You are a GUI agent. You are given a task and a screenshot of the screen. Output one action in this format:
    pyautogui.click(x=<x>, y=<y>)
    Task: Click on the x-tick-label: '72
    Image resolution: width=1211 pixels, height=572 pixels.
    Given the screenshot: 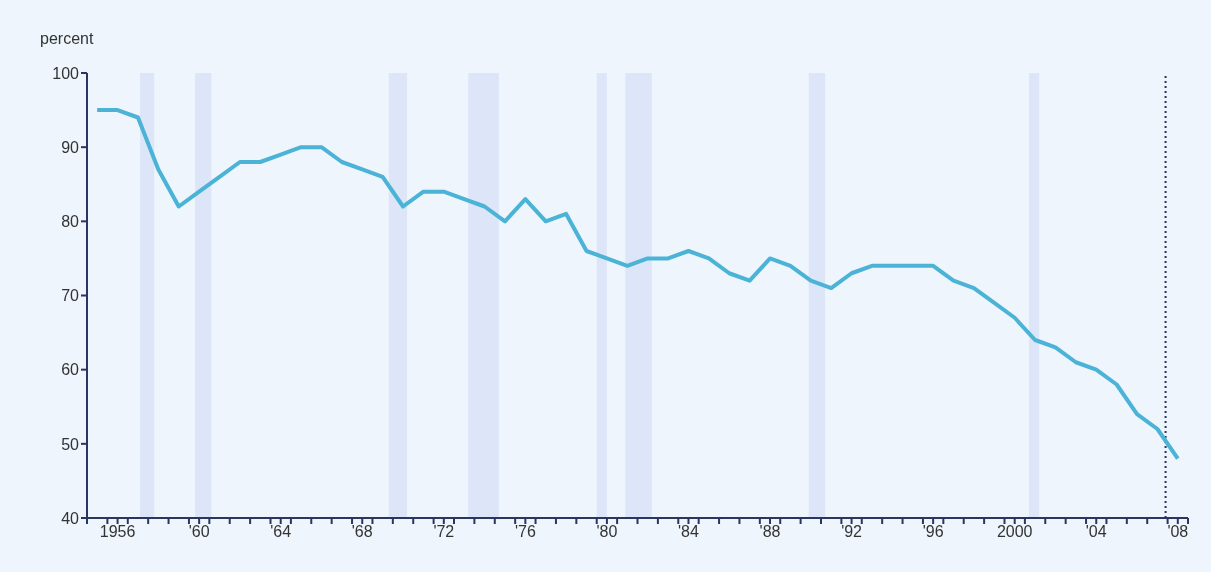 What is the action you would take?
    pyautogui.click(x=444, y=532)
    